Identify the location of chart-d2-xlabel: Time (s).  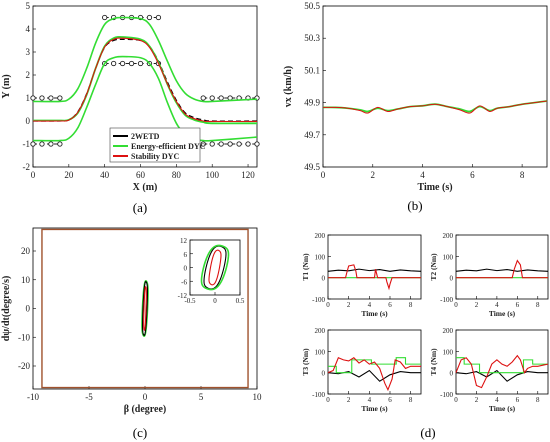
(502, 313).